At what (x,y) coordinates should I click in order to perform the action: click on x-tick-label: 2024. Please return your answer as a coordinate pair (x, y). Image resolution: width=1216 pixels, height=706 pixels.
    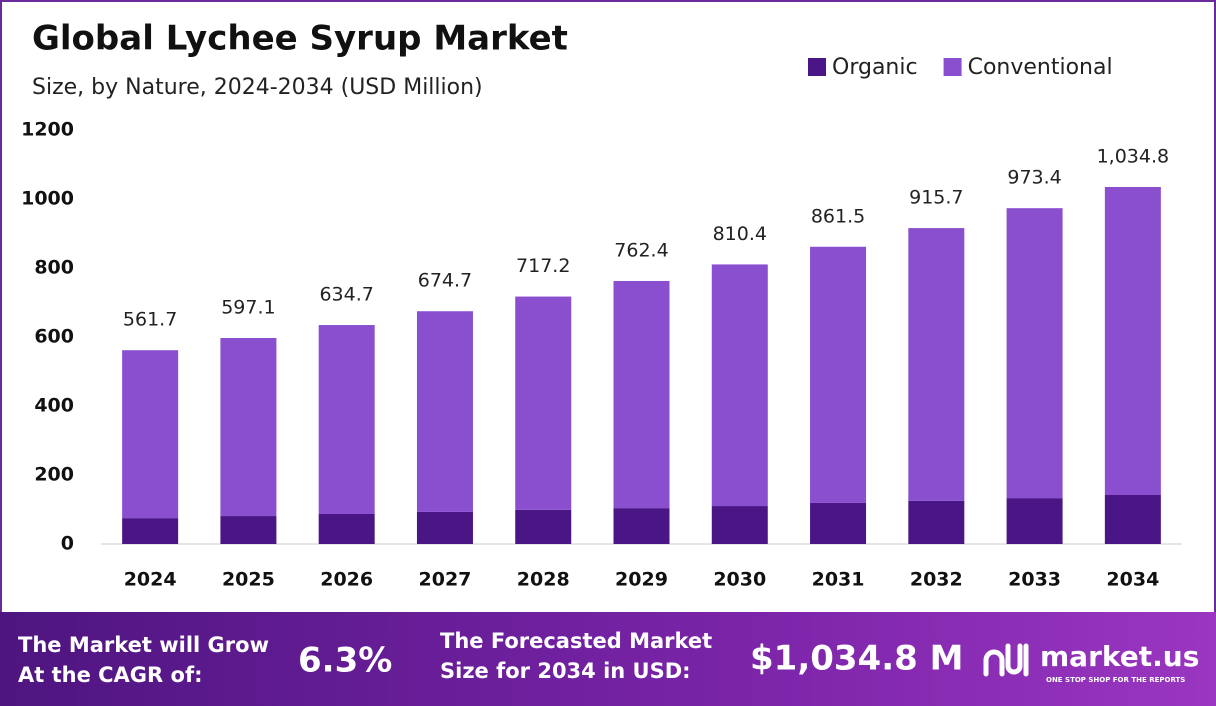
    Looking at the image, I should click on (150, 580).